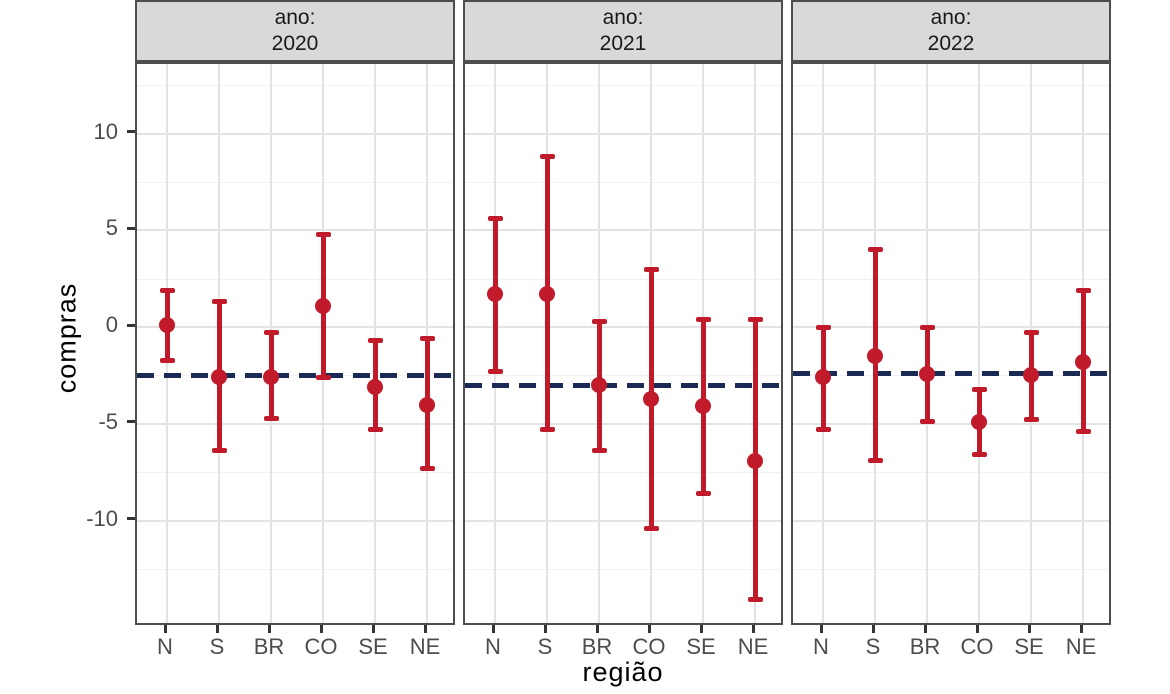  What do you see at coordinates (979, 343) in the screenshot?
I see `gridline-category` at bounding box center [979, 343].